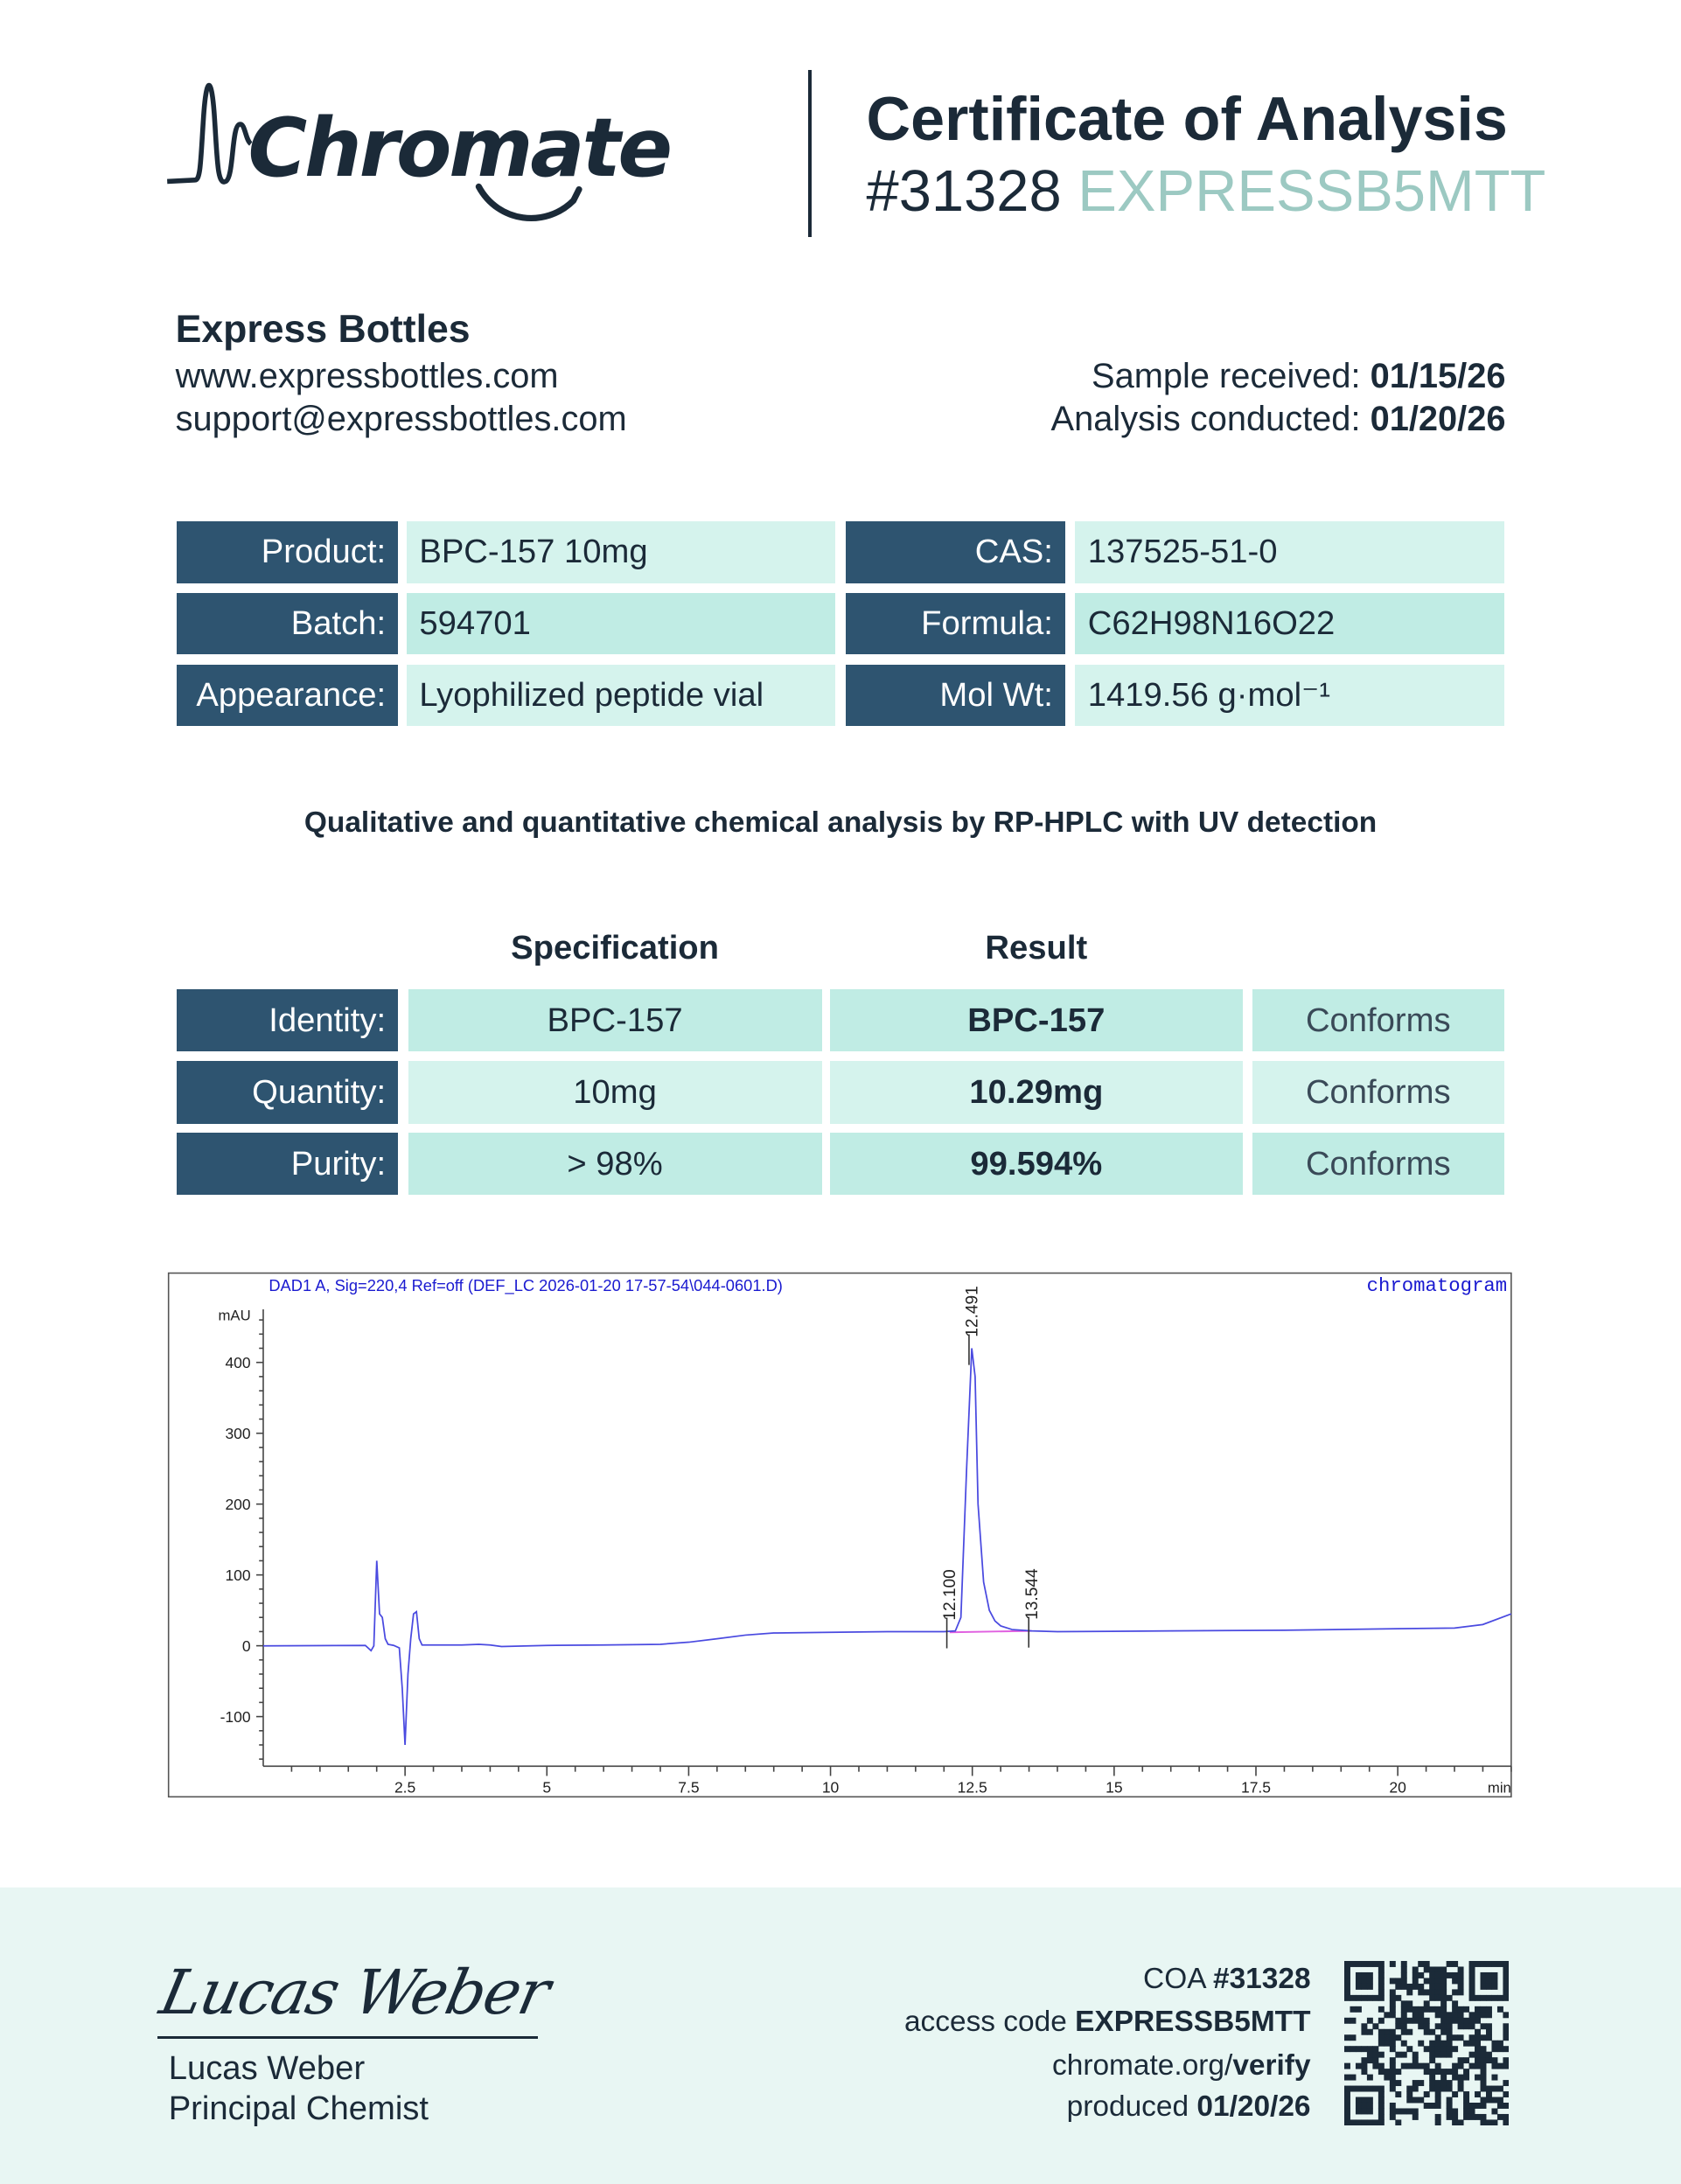 This screenshot has height=2184, width=1681. Describe the element at coordinates (1036, 1020) in the screenshot. I see `result-row-value: BPC-157` at that location.